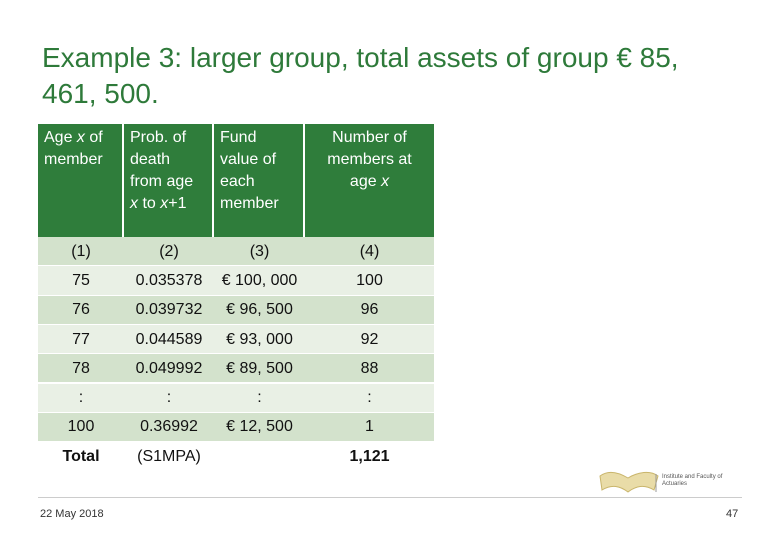  I want to click on header-text: age, so click(365, 181).